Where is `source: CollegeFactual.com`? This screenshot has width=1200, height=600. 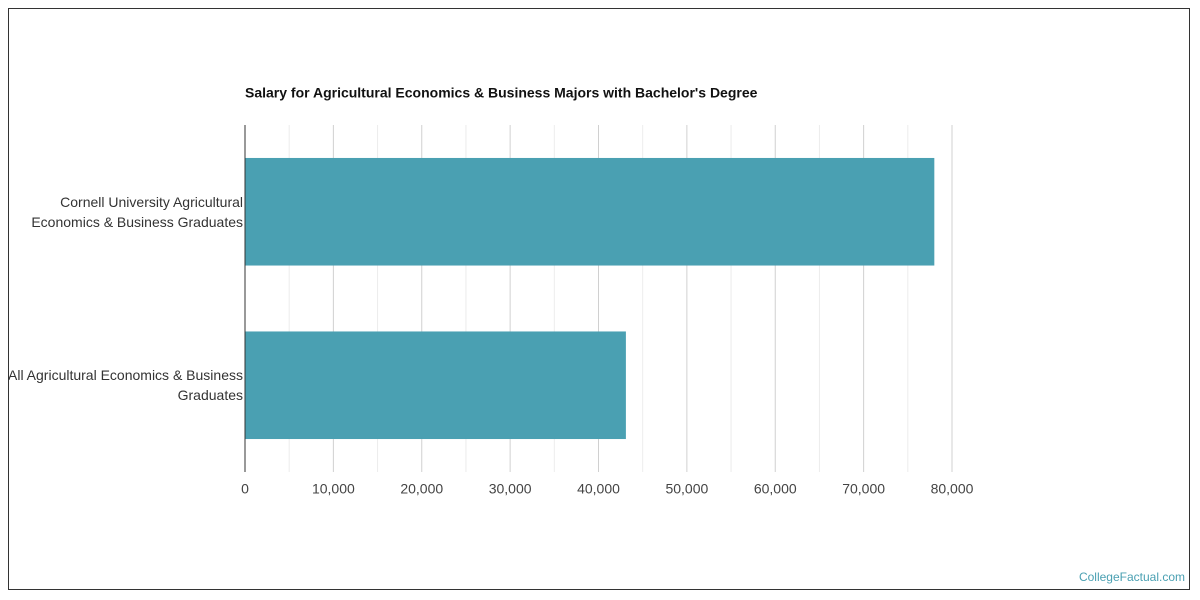 source: CollegeFactual.com is located at coordinates (1132, 577).